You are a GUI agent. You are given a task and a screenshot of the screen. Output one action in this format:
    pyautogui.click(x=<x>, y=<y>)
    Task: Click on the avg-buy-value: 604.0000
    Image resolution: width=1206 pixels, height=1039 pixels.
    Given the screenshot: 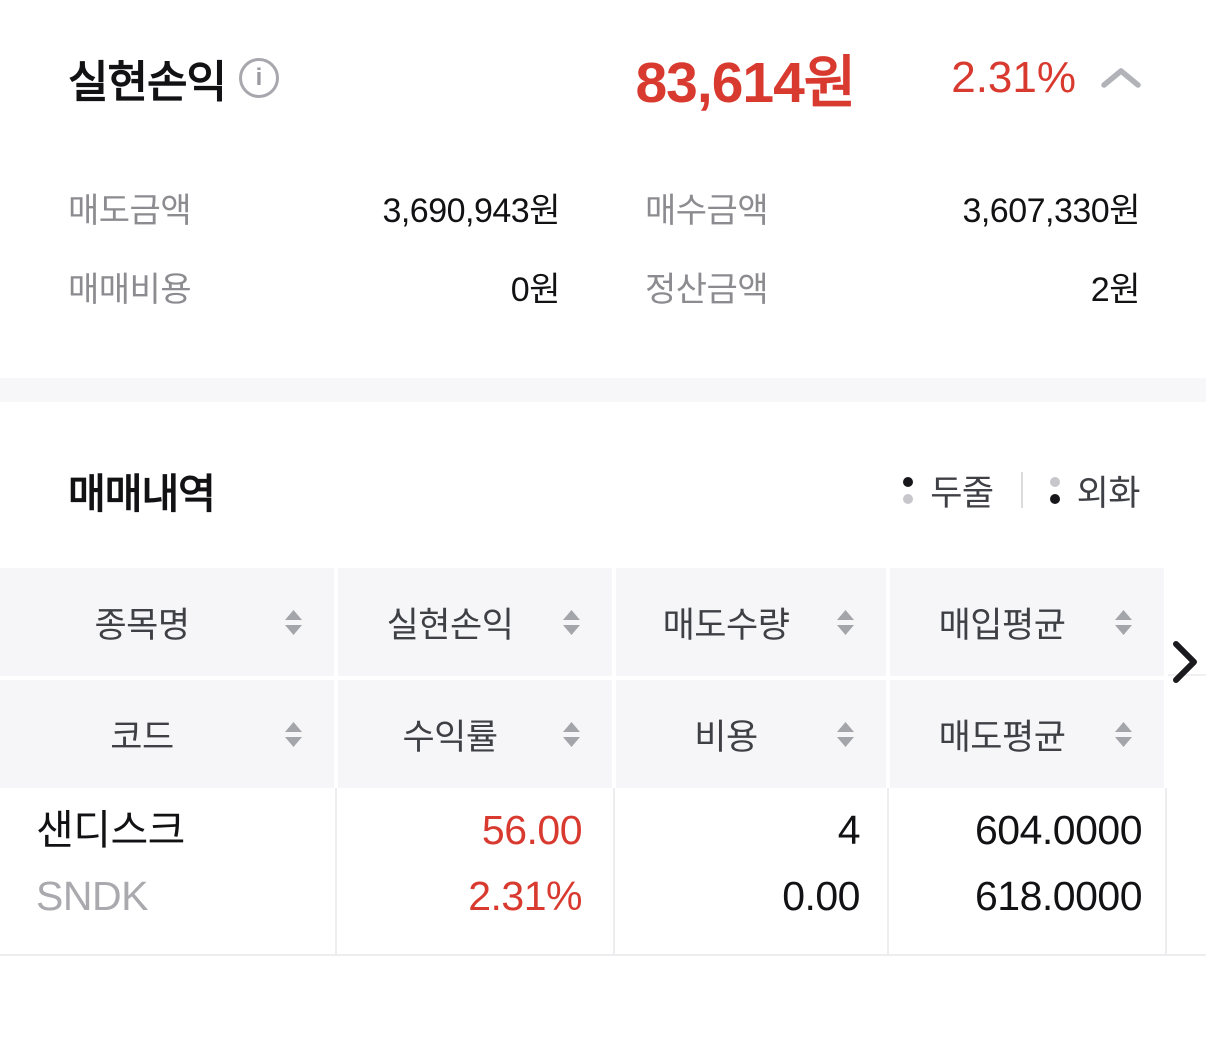 What is the action you would take?
    pyautogui.click(x=1058, y=830)
    